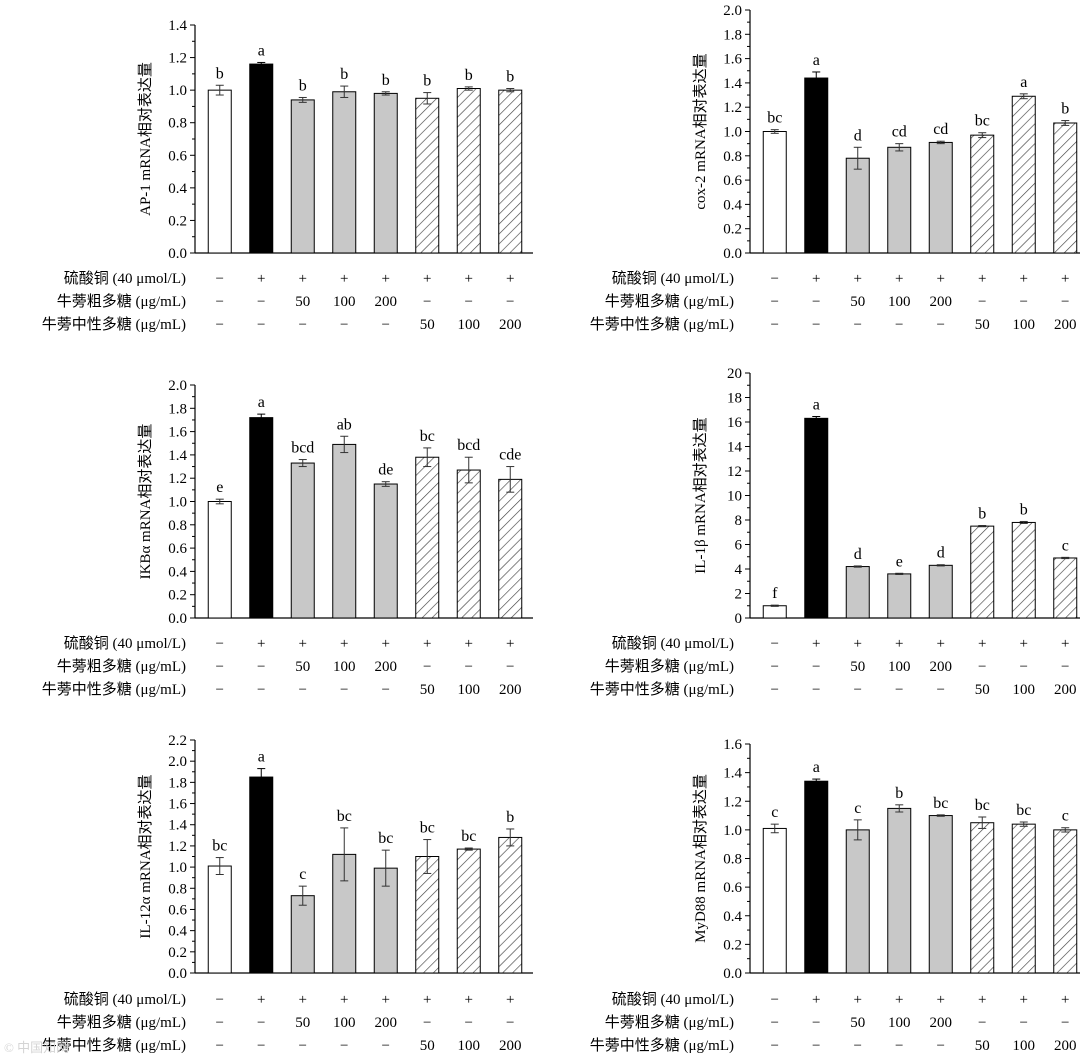 The image size is (1080, 1057). Describe the element at coordinates (673, 643) in the screenshot. I see `condition-row-label: 硫酸铜 (40 μmol/L)` at that location.